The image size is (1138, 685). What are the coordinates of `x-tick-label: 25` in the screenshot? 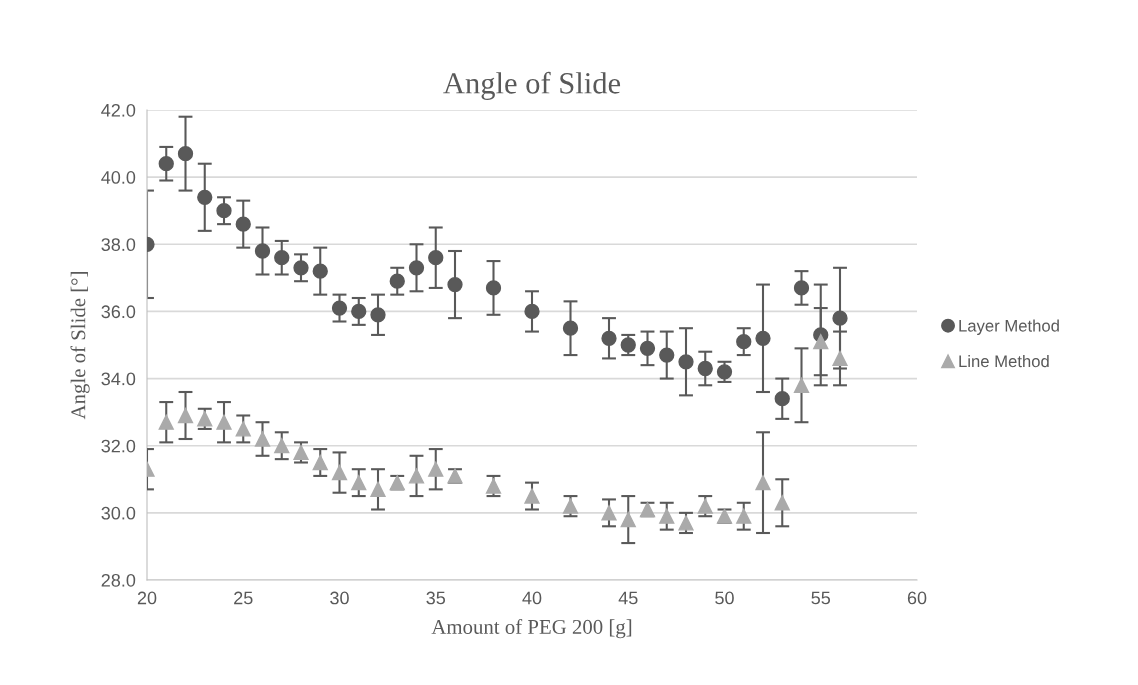 It's located at (243, 598).